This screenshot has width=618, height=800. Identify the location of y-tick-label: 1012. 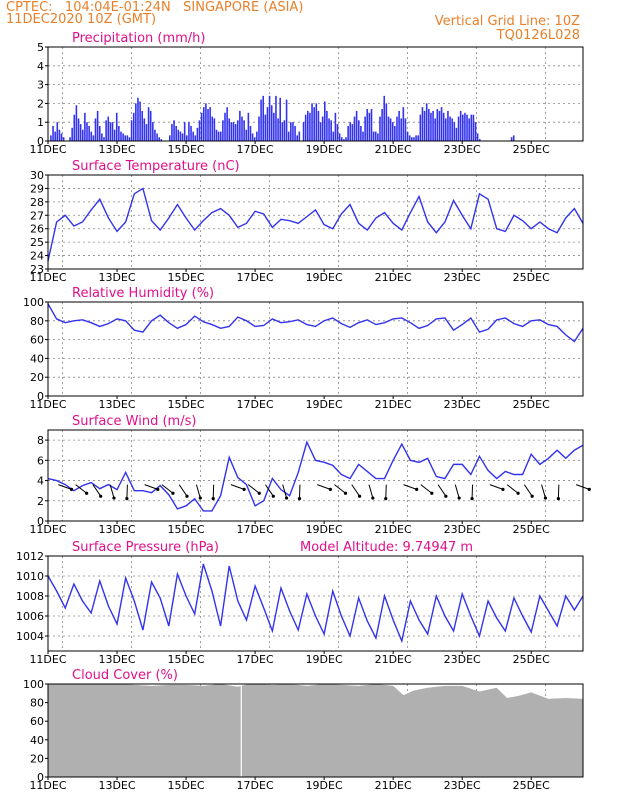
(30, 556).